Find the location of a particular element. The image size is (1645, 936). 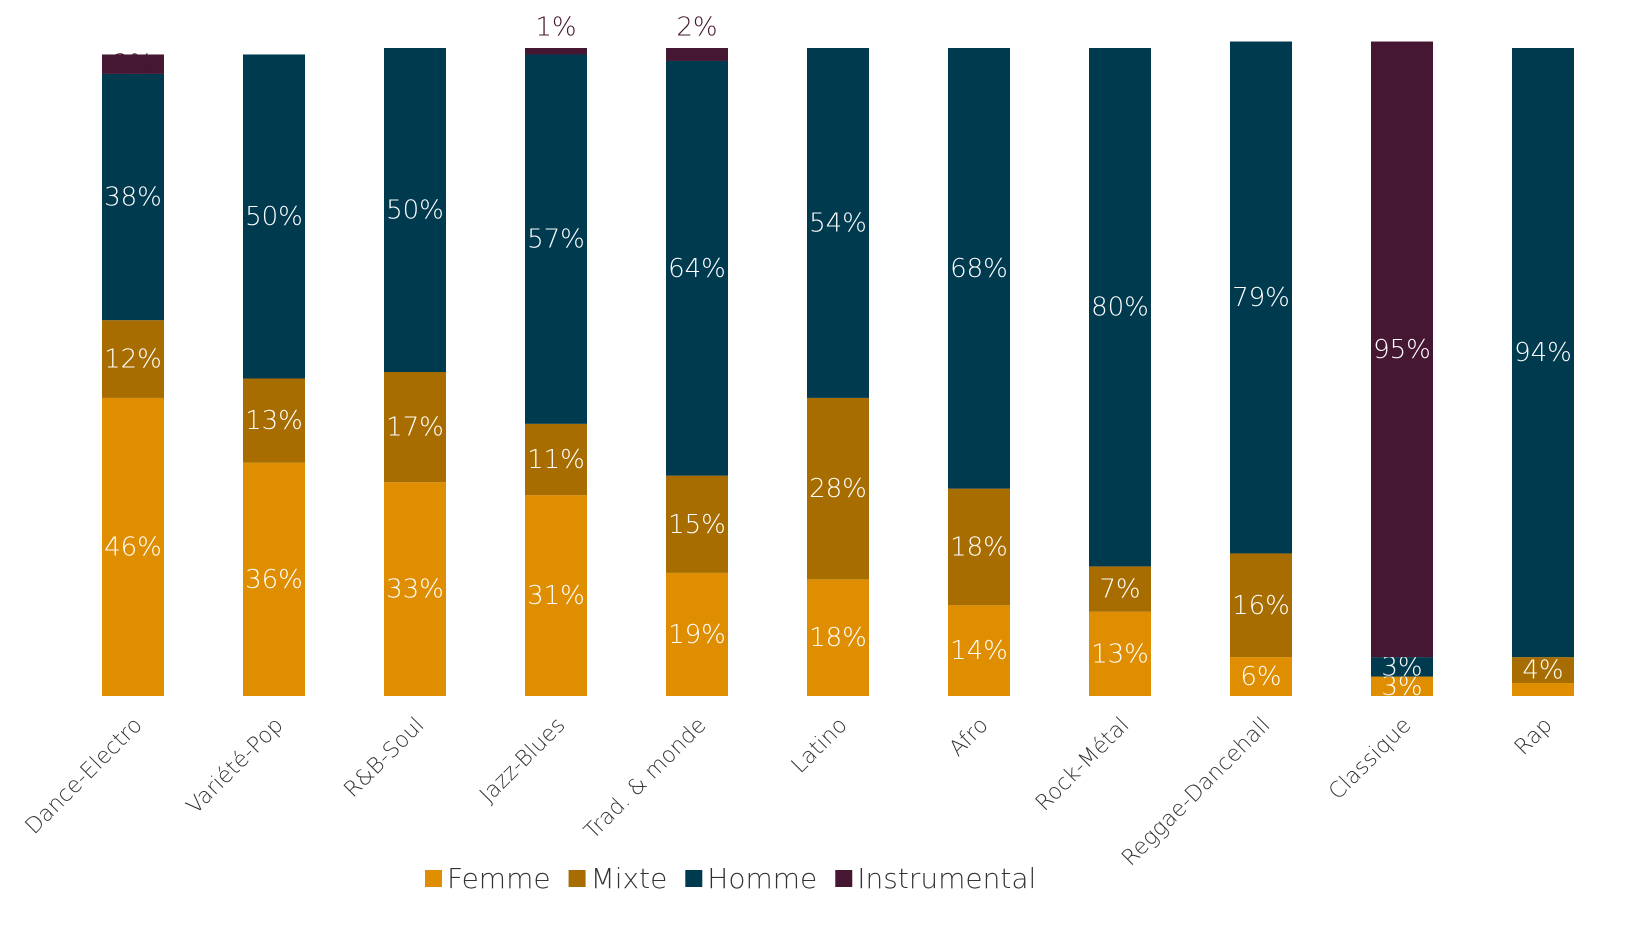

data-label: 33% is located at coordinates (415, 590).